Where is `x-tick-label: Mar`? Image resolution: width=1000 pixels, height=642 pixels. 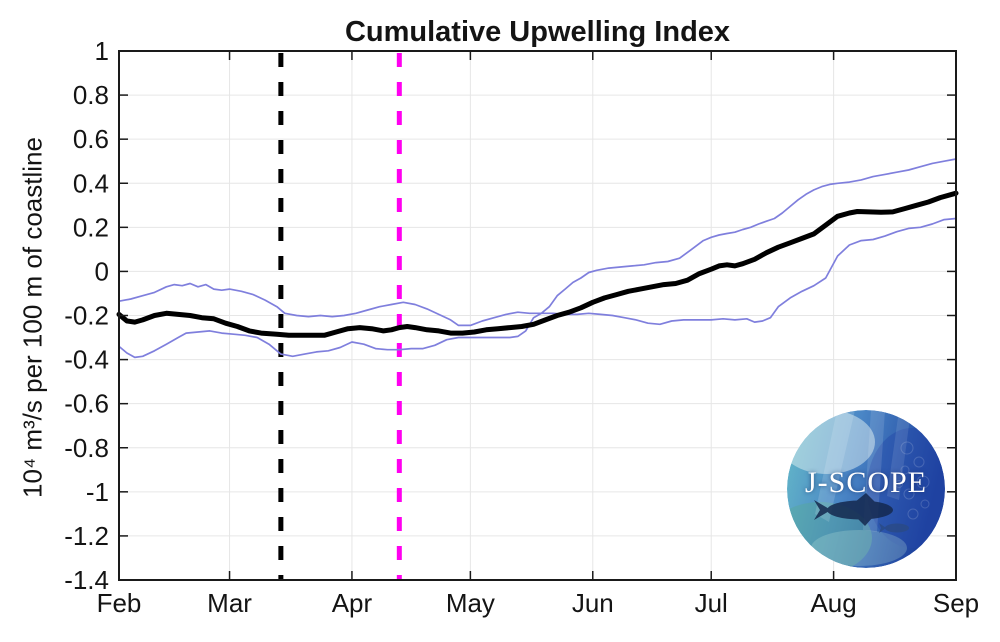 x-tick-label: Mar is located at coordinates (229, 603).